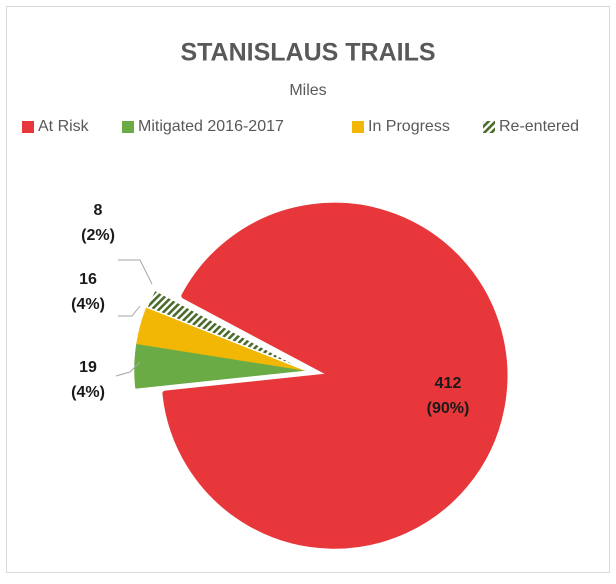  I want to click on legend-label: At Risk, so click(64, 126).